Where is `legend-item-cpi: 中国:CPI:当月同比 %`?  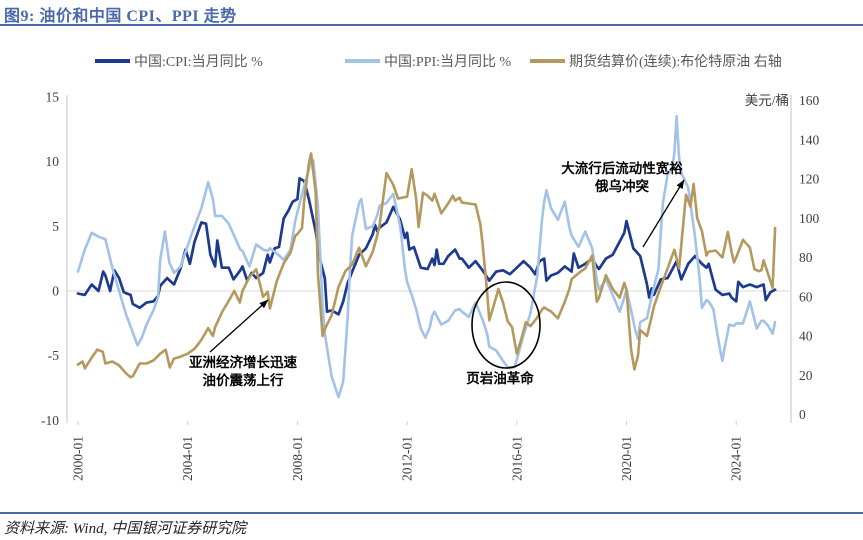 legend-item-cpi: 中国:CPI:当月同比 % is located at coordinates (179, 61).